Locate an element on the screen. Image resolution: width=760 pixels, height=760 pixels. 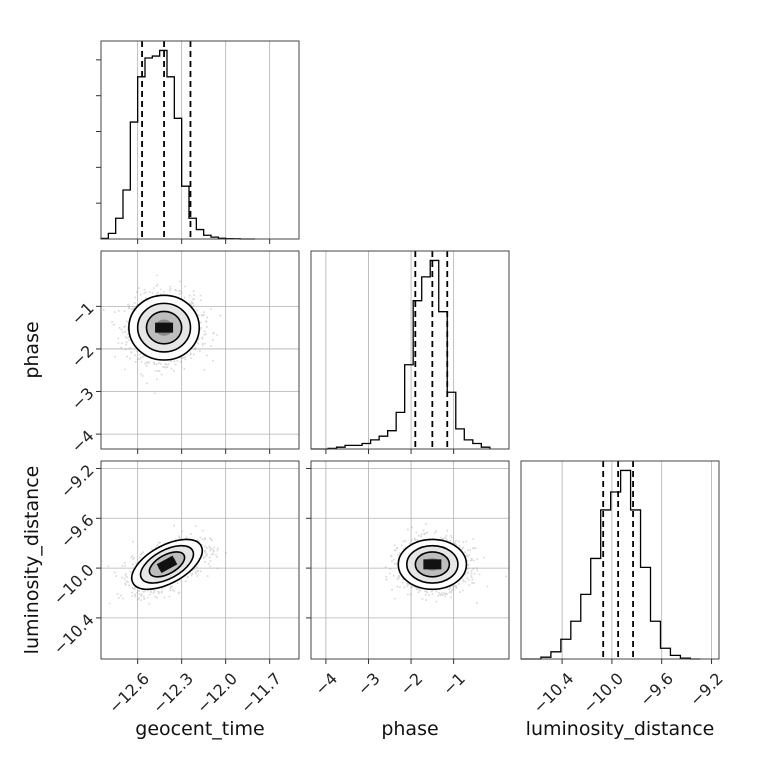
histogram-panel-geocent_time is located at coordinates (198, 142).